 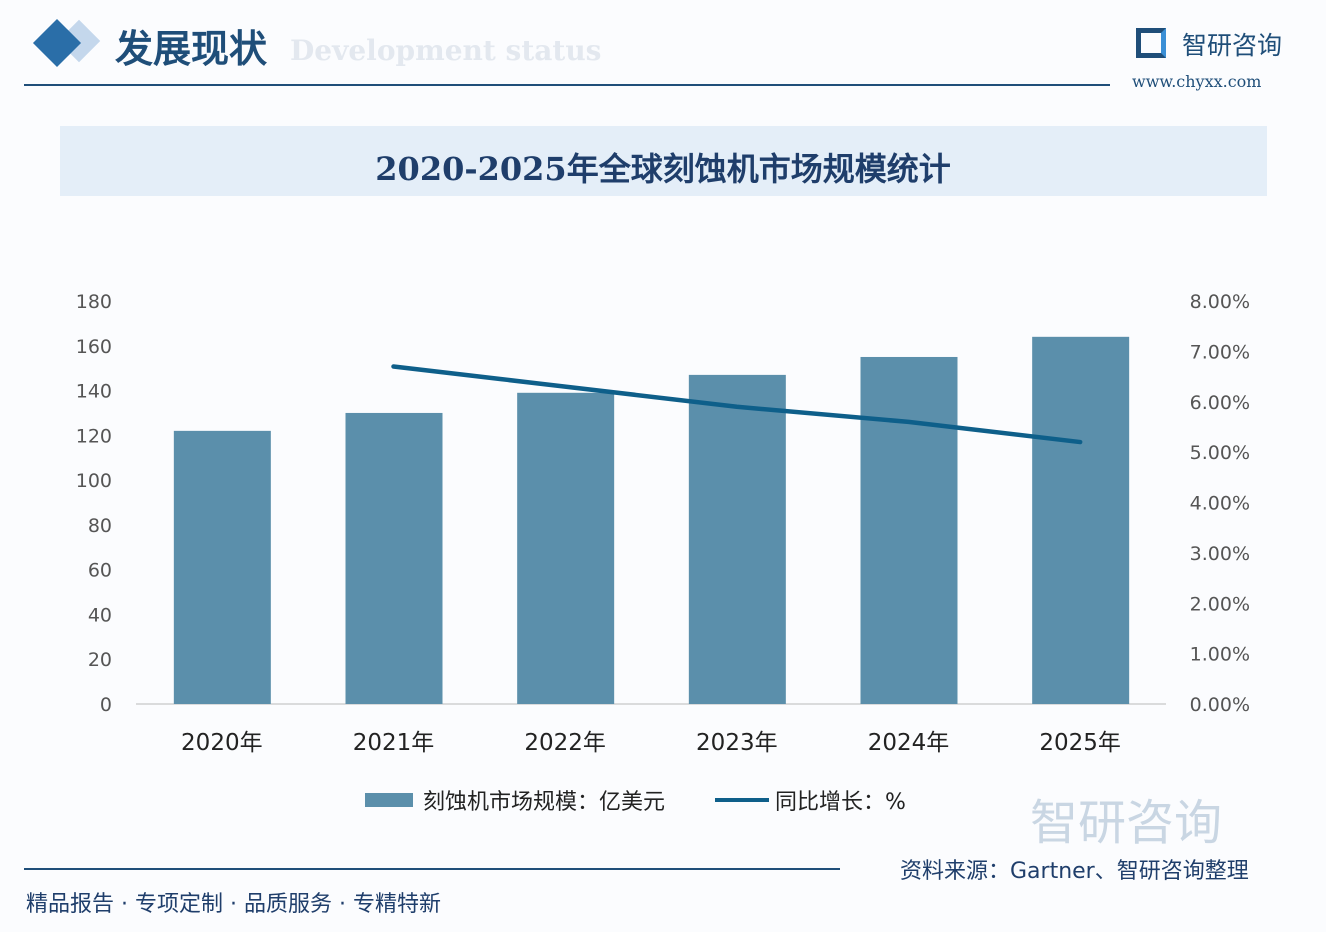 What do you see at coordinates (394, 743) in the screenshot?
I see `x-tick-label: 2021年` at bounding box center [394, 743].